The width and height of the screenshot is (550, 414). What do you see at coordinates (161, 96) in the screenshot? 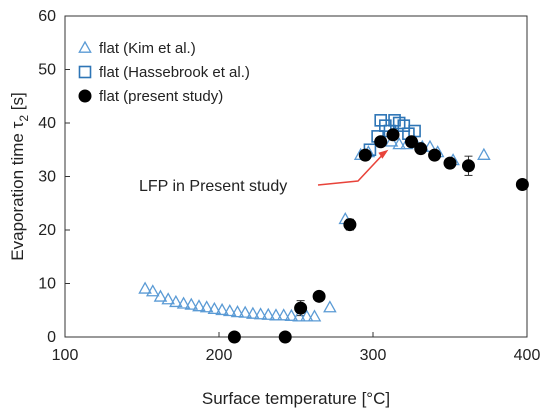
I see `legend-label: flat (present study)` at bounding box center [161, 96].